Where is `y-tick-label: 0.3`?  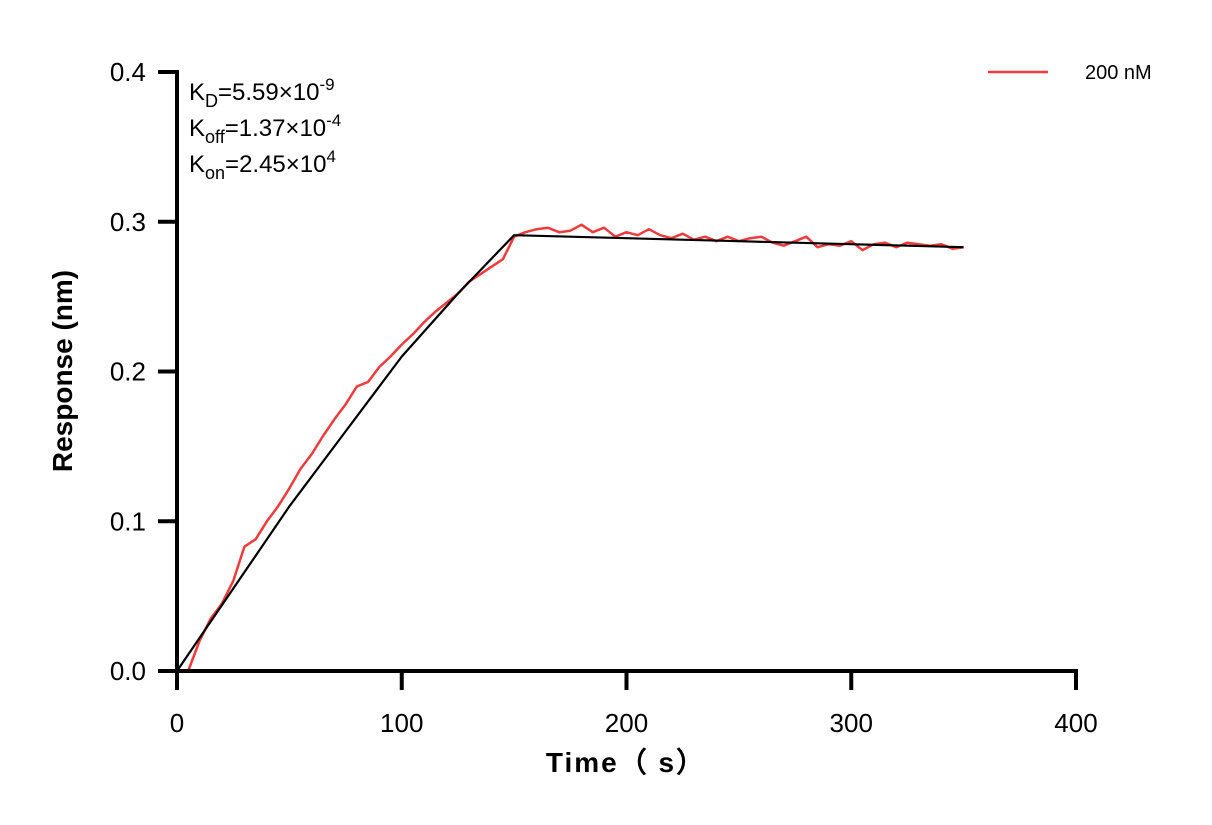 y-tick-label: 0.3 is located at coordinates (128, 222).